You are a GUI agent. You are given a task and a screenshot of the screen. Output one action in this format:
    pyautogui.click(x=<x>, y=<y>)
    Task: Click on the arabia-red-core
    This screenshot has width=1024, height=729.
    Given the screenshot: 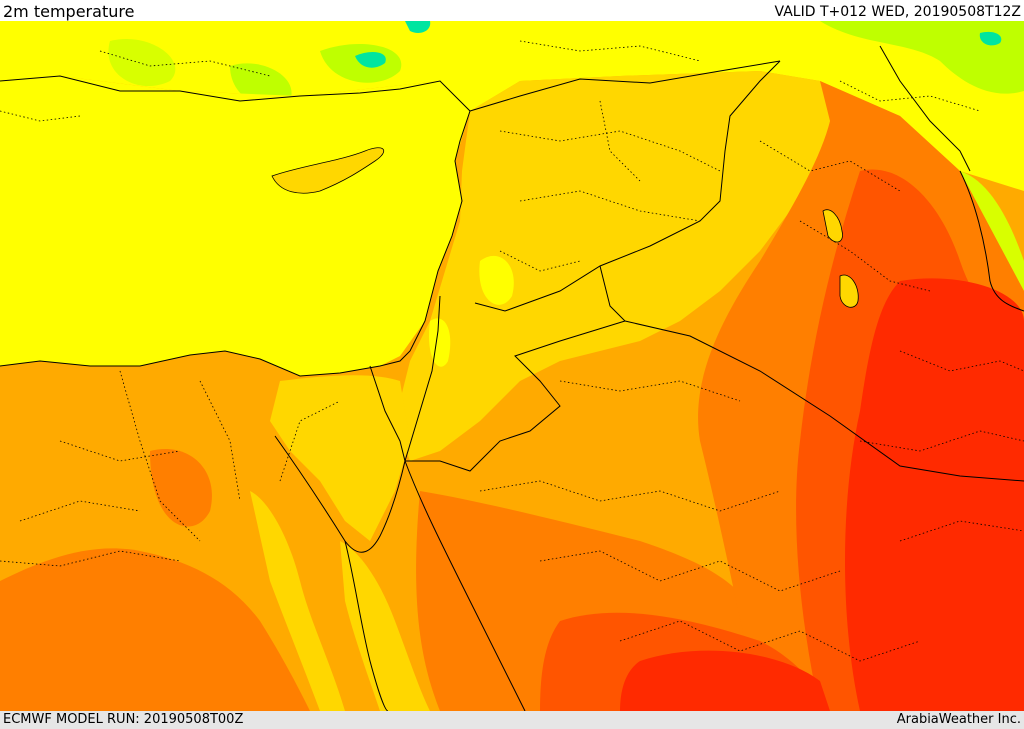 What is the action you would take?
    pyautogui.click(x=725, y=680)
    